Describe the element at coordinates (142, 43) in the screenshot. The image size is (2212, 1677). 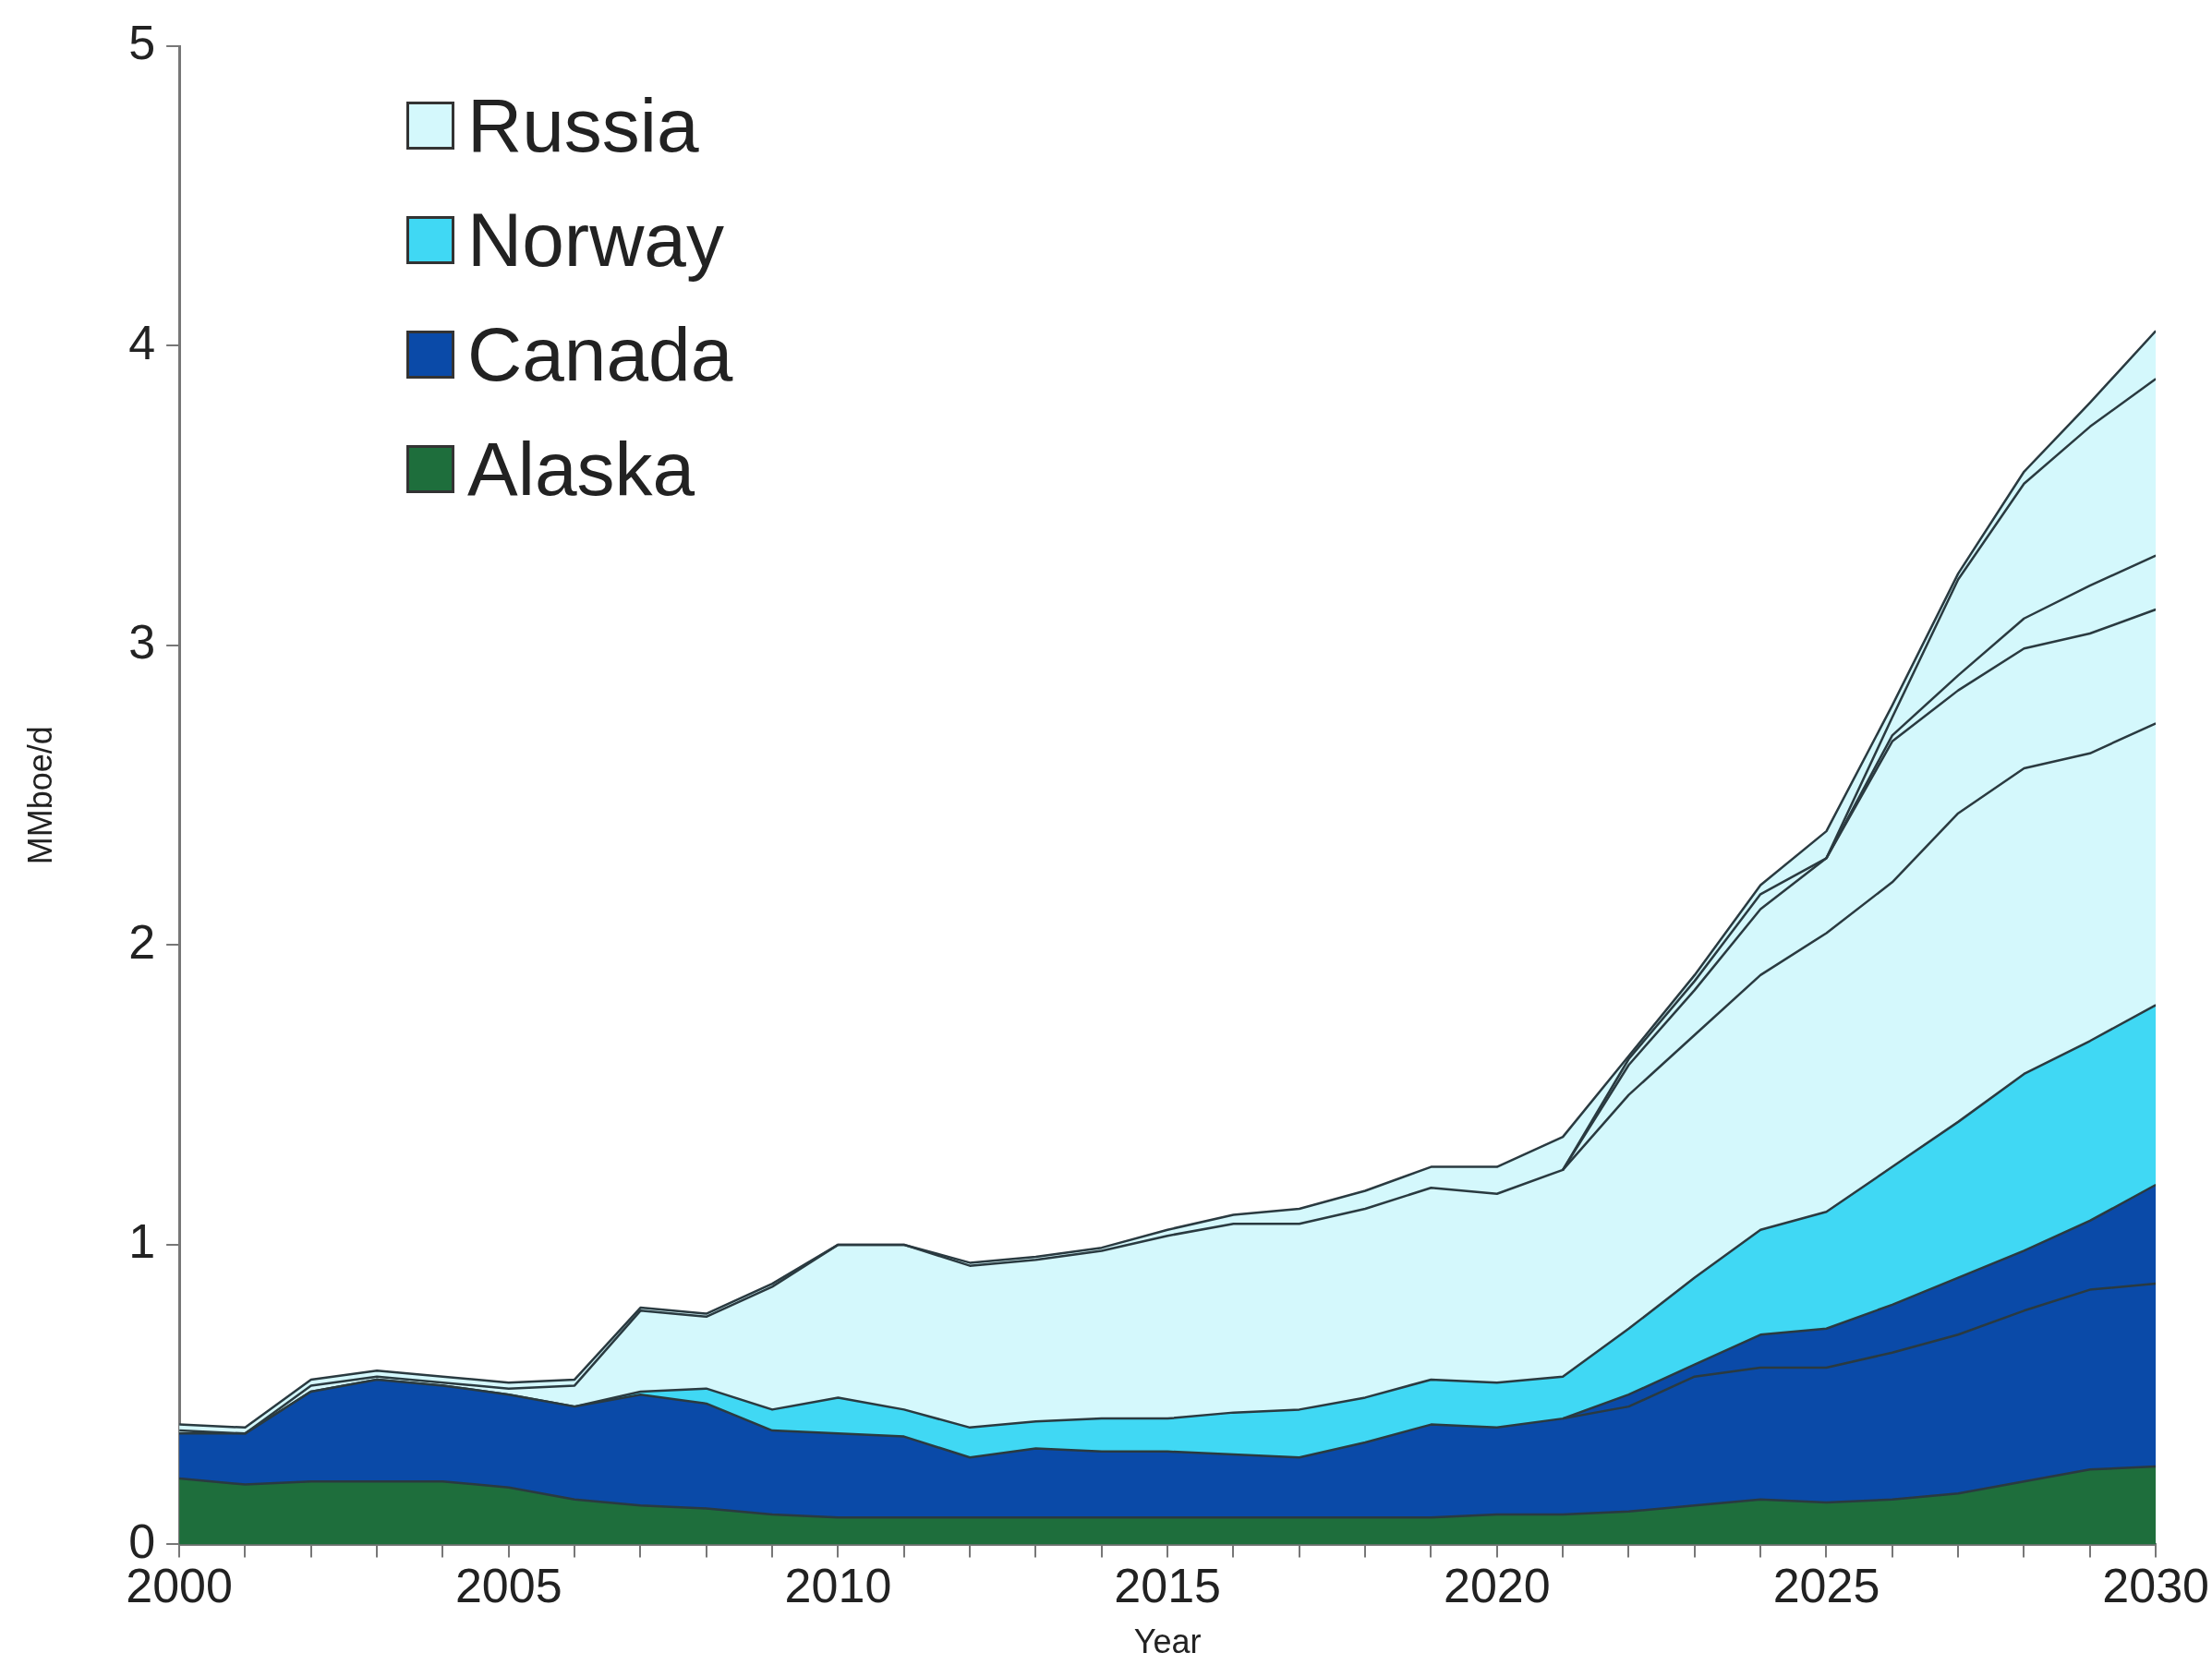
I see `y-tick-label: 5` at that location.